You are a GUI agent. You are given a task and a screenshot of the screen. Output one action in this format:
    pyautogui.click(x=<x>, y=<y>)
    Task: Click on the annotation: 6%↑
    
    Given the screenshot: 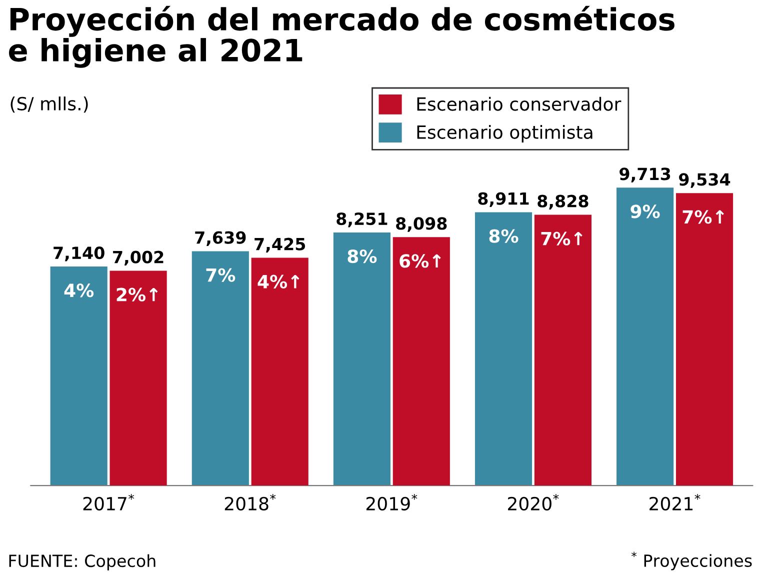 What is the action you would take?
    pyautogui.click(x=420, y=261)
    